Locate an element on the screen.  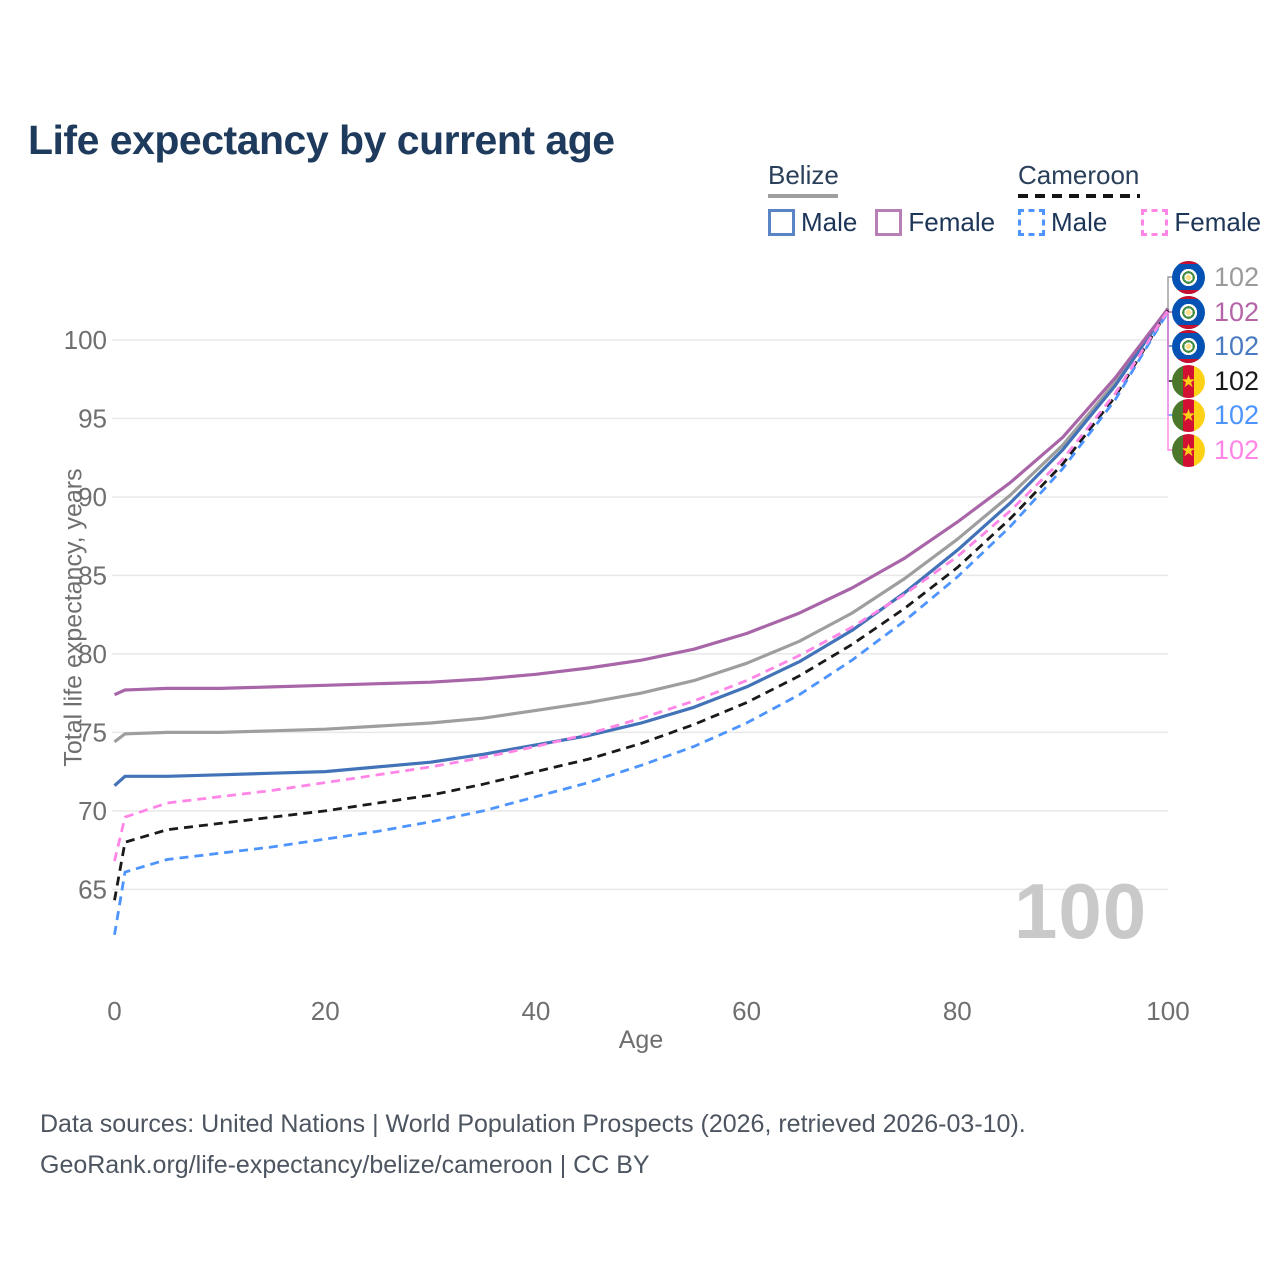
y-tick-label-95: 95 is located at coordinates (92, 418).